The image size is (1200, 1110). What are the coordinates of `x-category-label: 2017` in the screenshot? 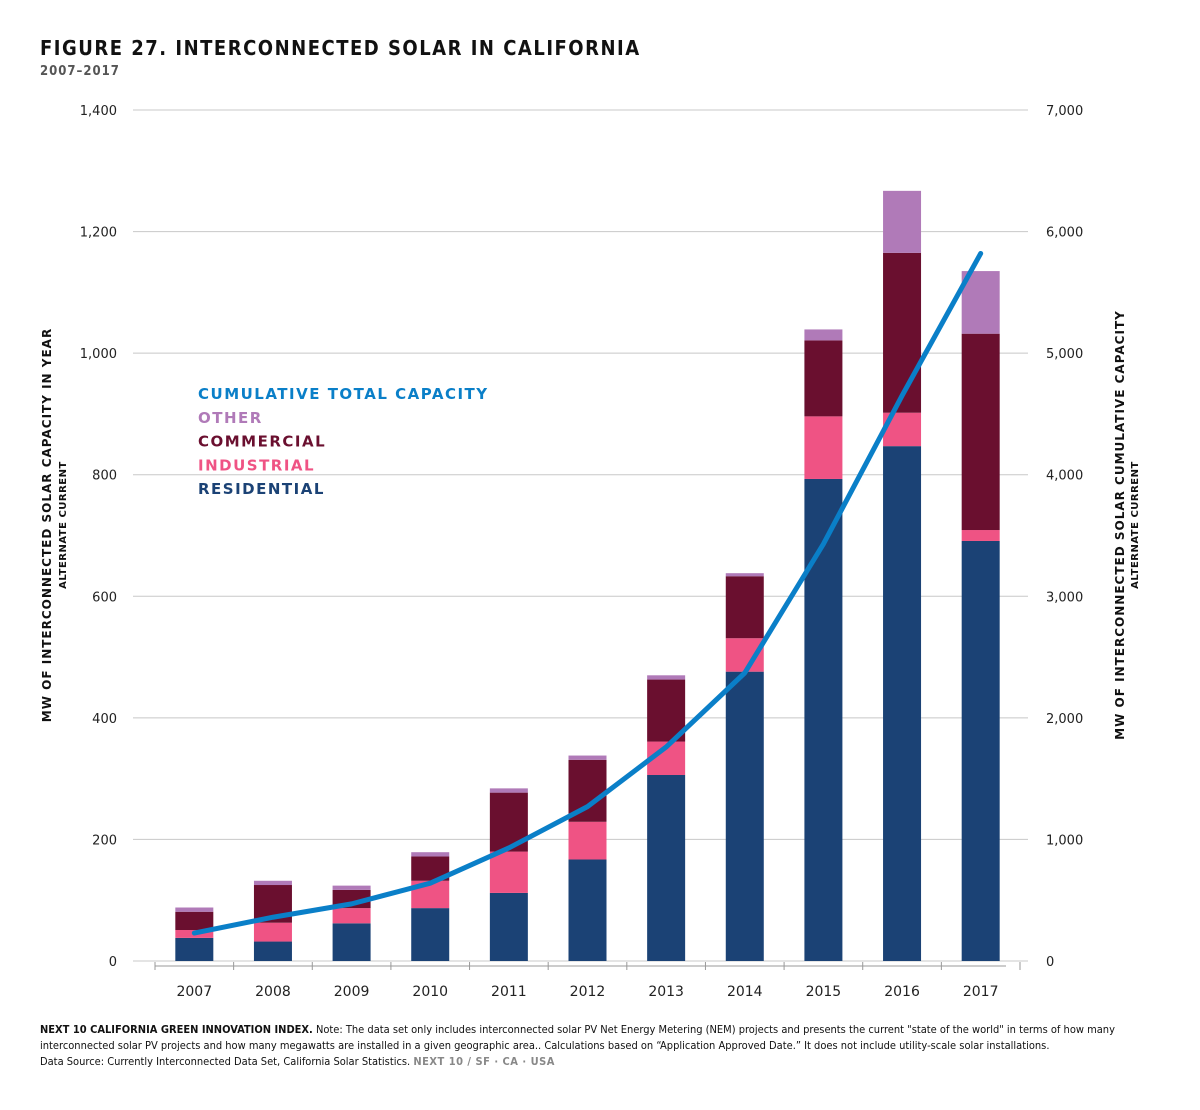 It's located at (981, 992).